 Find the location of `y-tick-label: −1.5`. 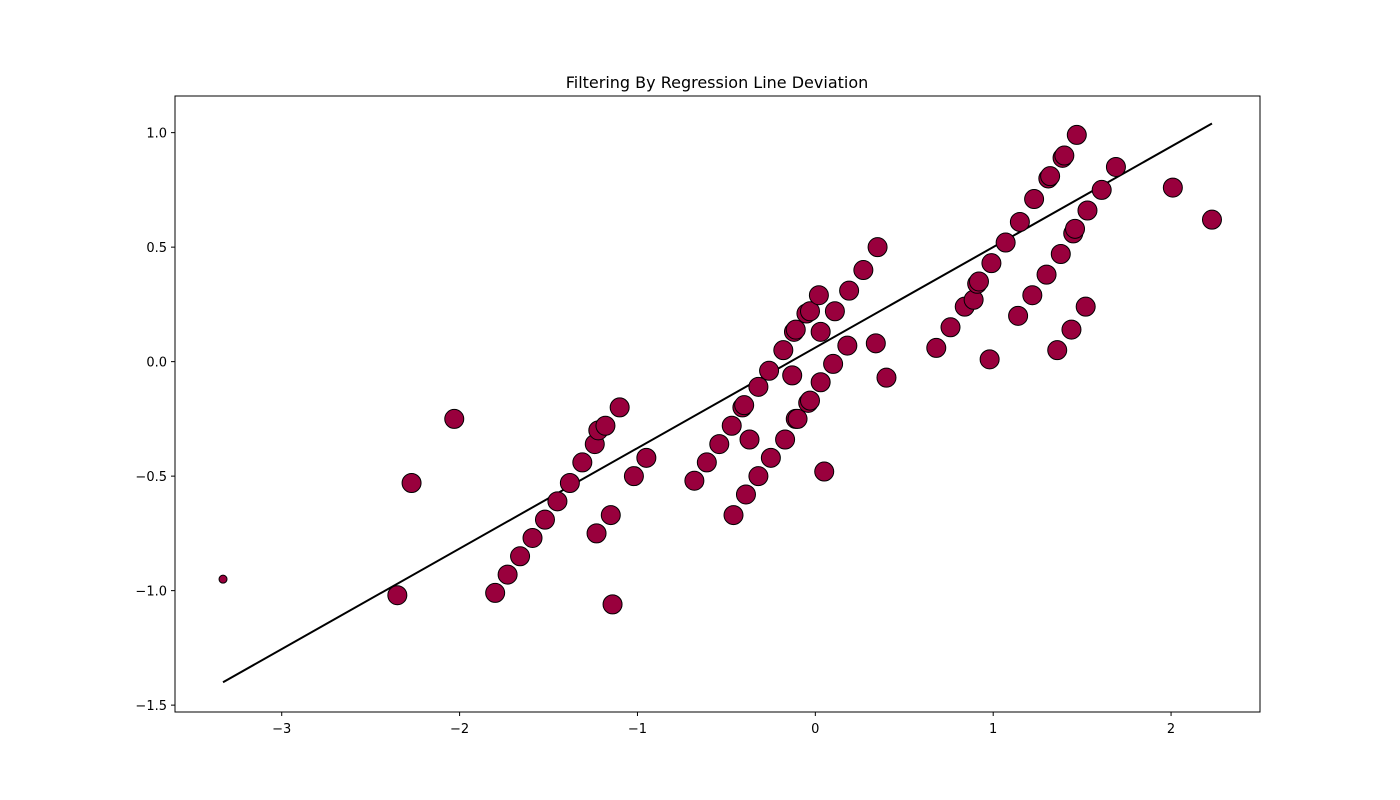

y-tick-label: −1.5 is located at coordinates (151, 706).